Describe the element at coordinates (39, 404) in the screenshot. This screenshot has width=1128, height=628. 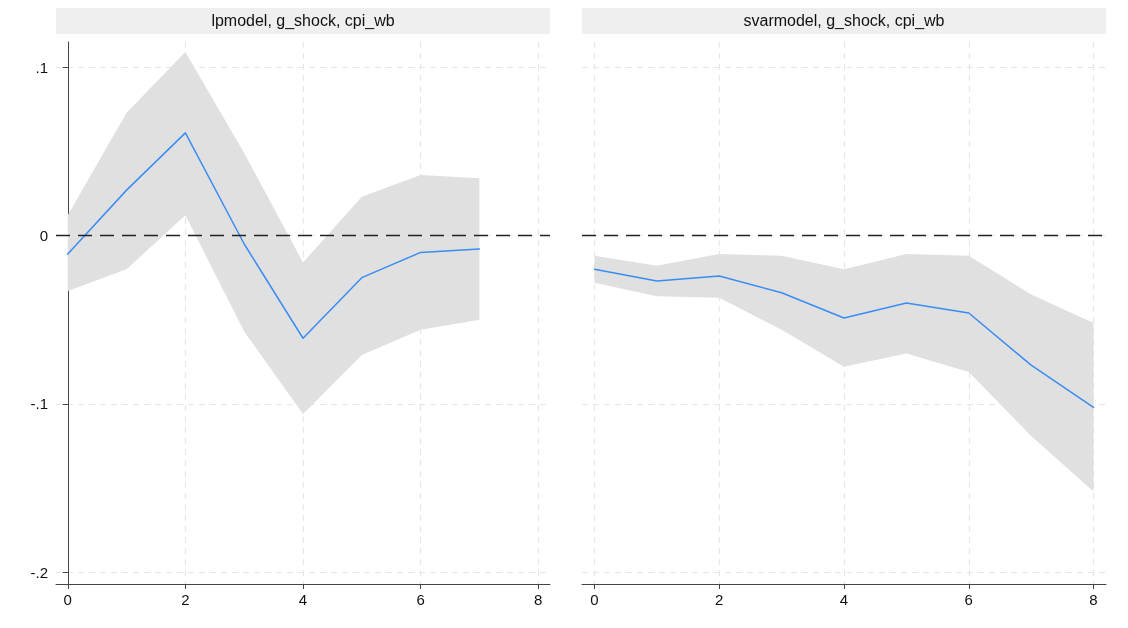
I see `y-tick-label: -.1` at that location.